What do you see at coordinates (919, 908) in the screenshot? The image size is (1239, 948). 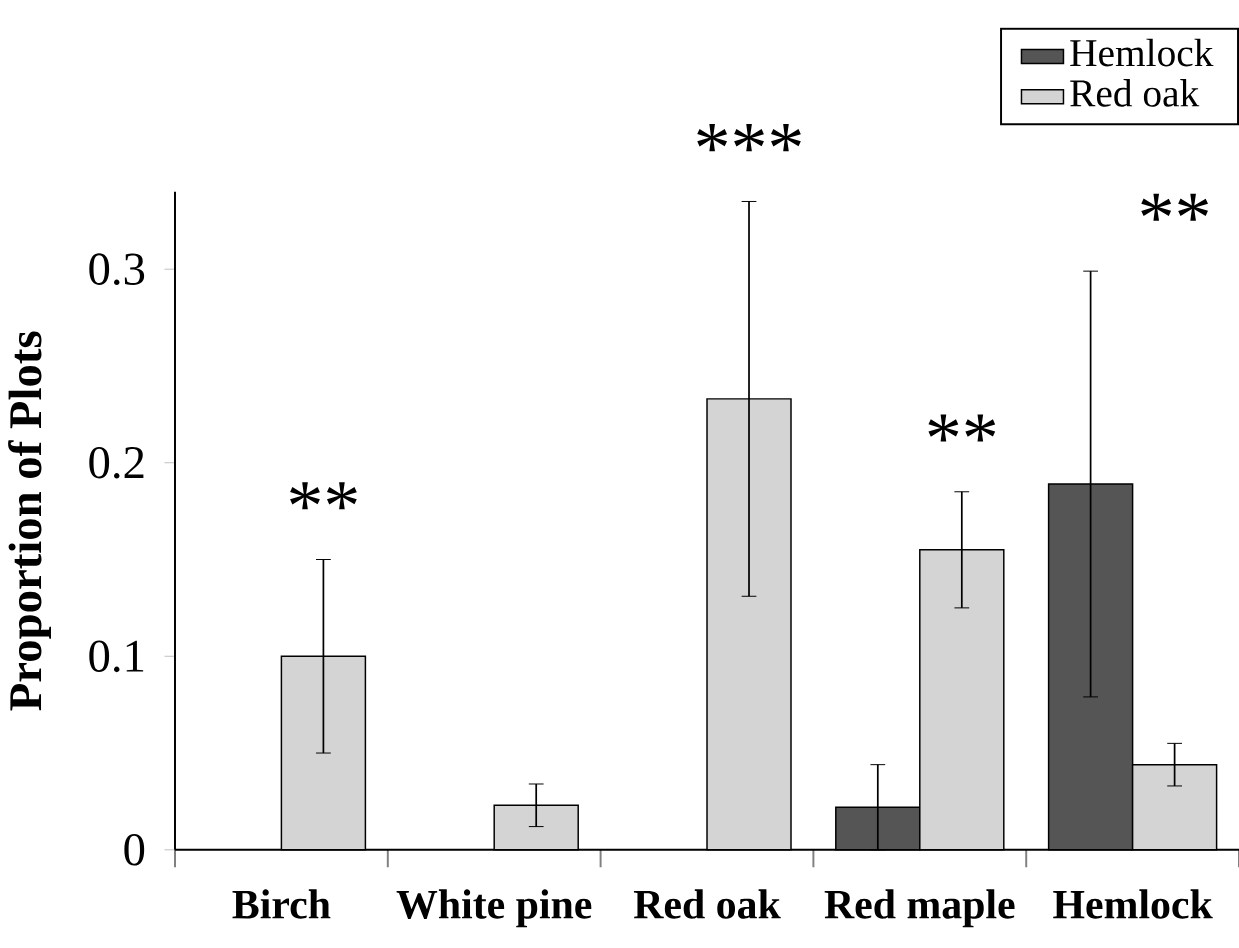 I see `x-tick-label: Red maple` at bounding box center [919, 908].